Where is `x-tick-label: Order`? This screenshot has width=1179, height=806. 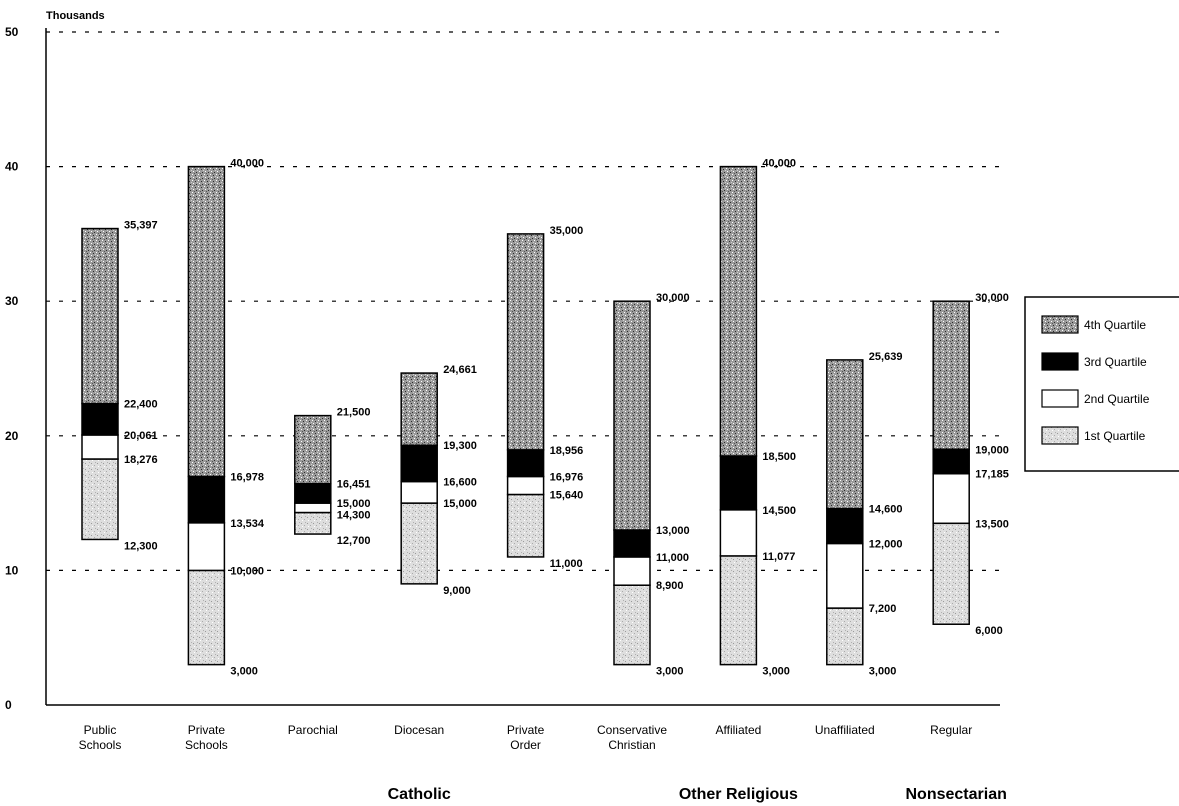
x-tick-label: Order is located at coordinates (525, 745).